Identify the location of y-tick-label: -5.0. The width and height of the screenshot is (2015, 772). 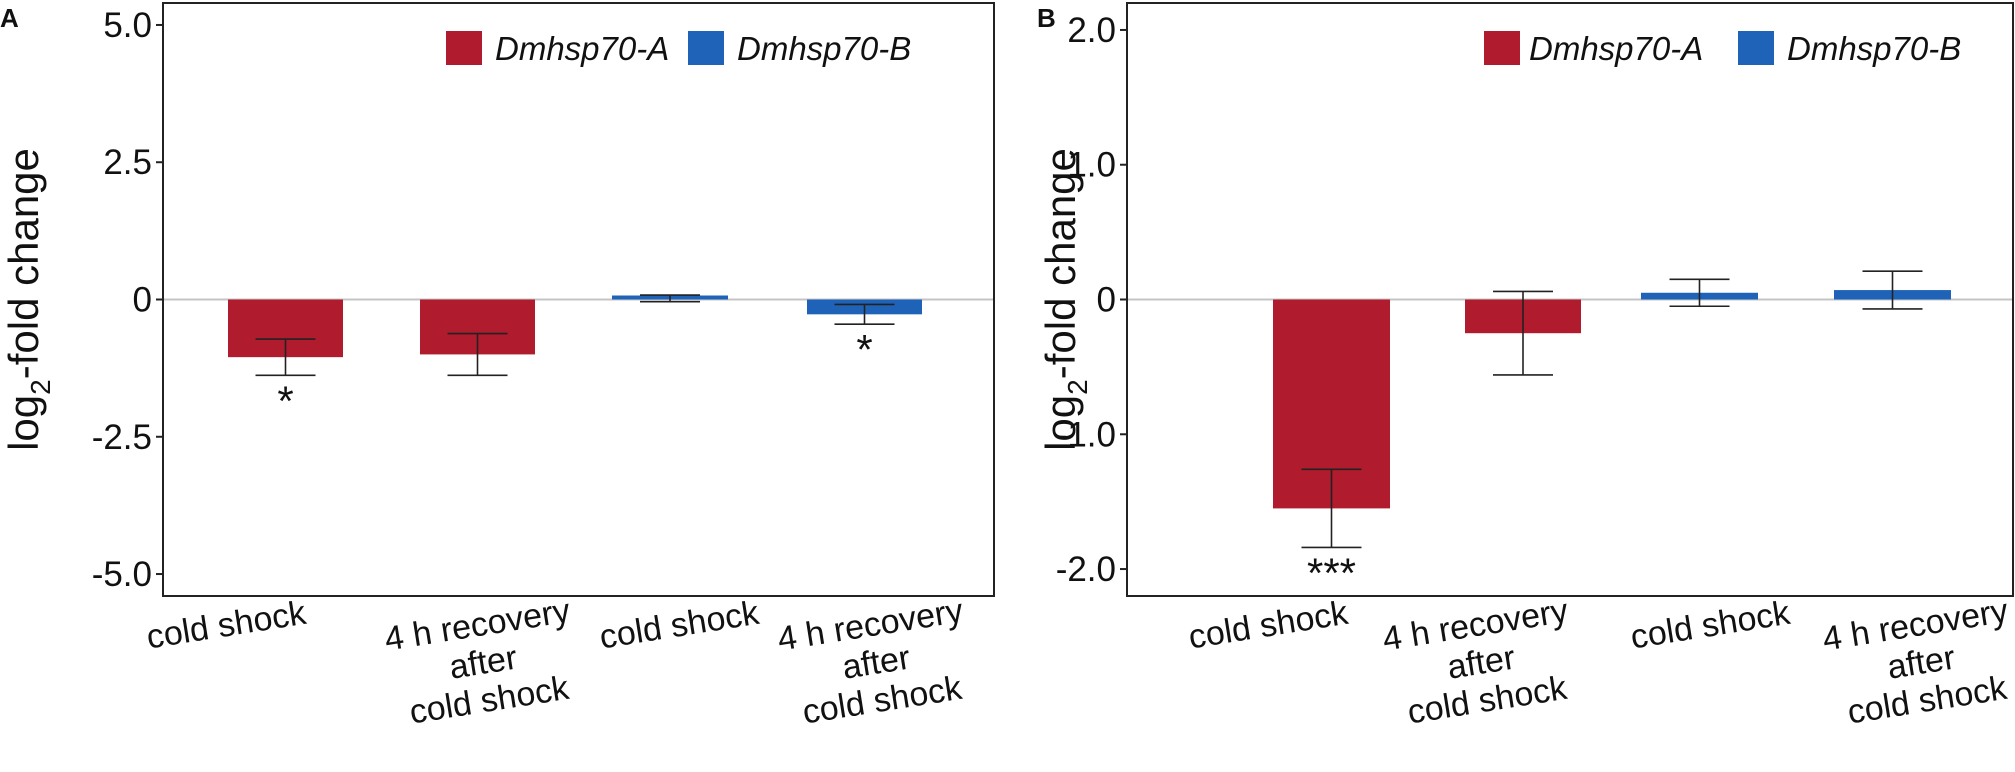
(122, 574).